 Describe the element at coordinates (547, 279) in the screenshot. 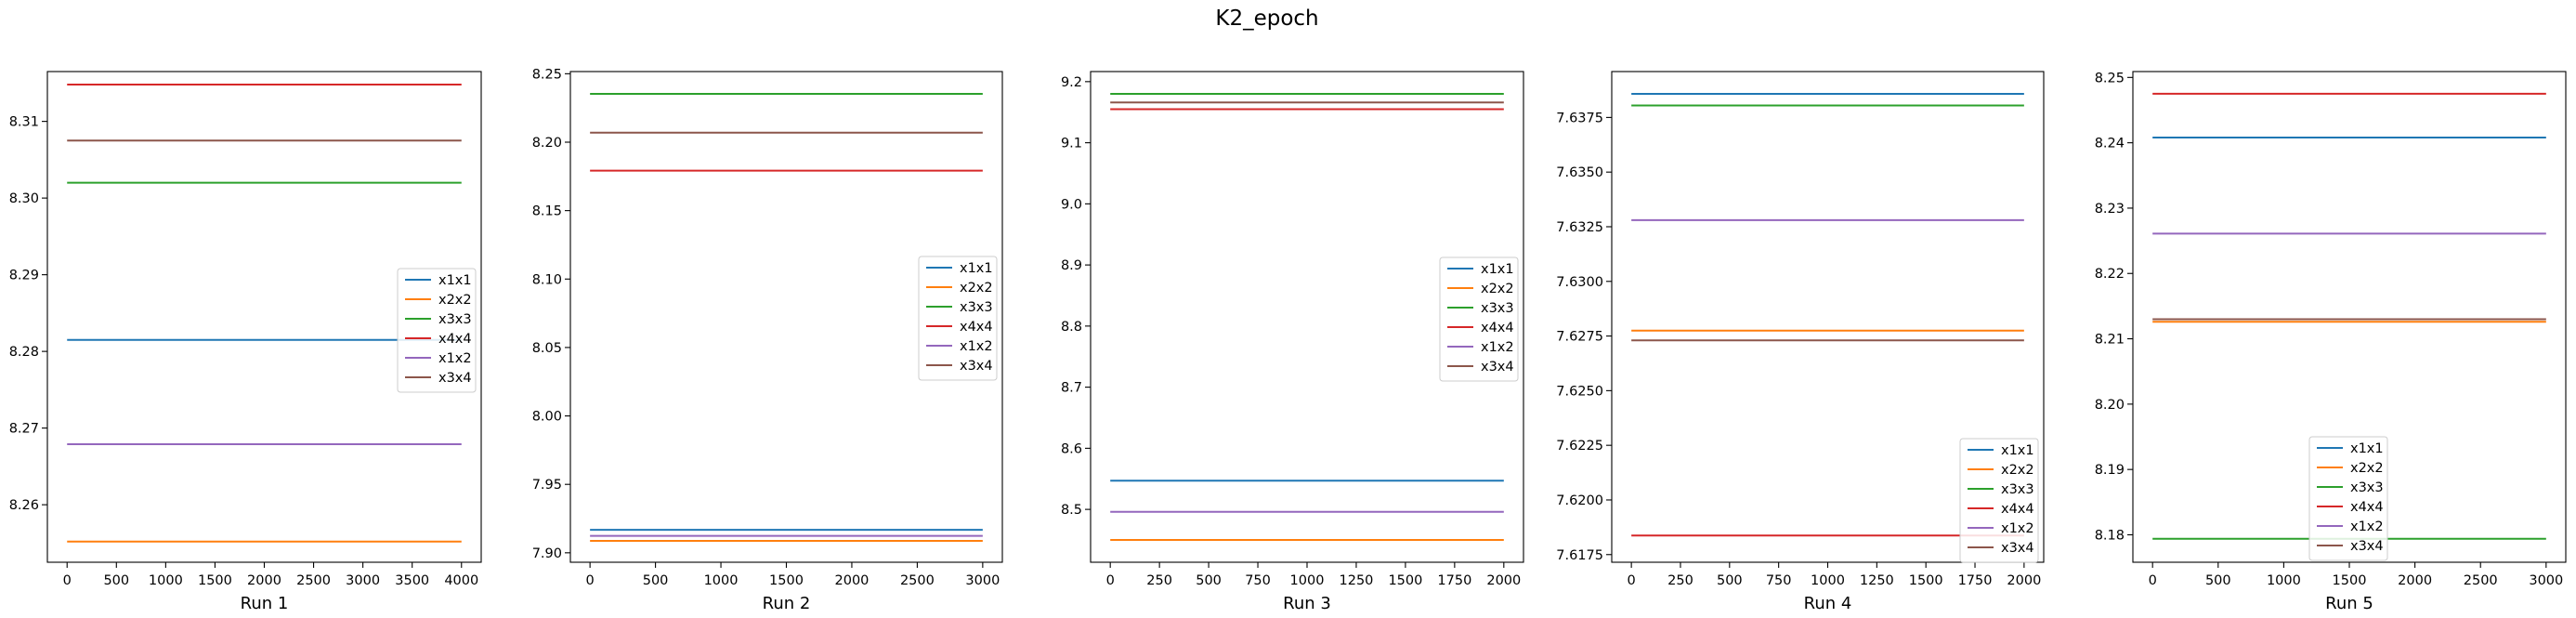

I see `y-tick-label: 8.10` at that location.